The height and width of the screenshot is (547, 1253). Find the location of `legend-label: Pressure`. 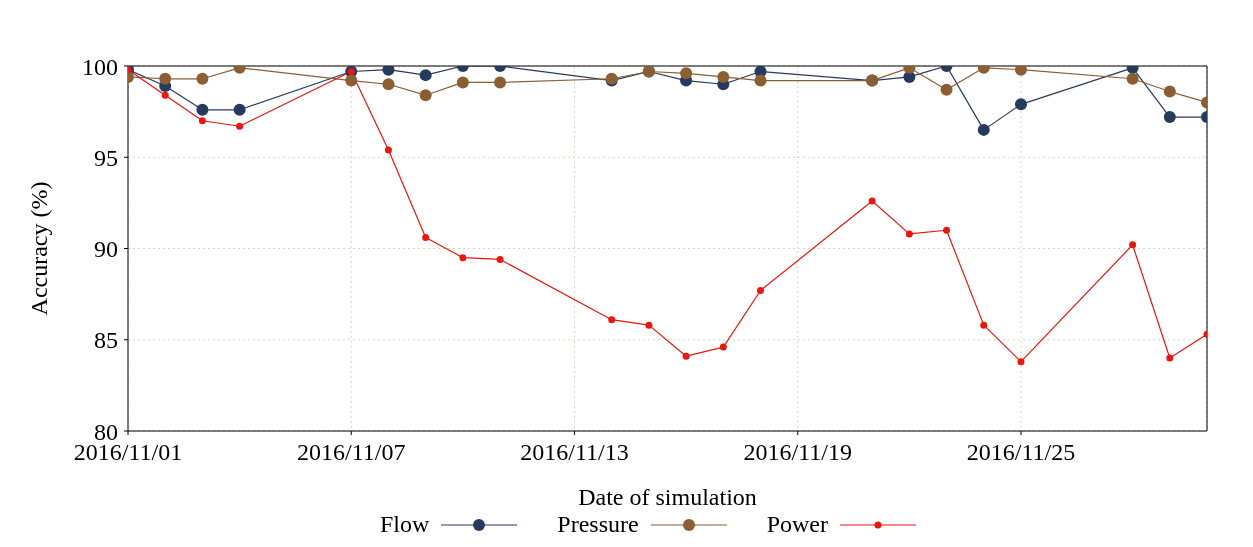

legend-label: Pressure is located at coordinates (598, 524).